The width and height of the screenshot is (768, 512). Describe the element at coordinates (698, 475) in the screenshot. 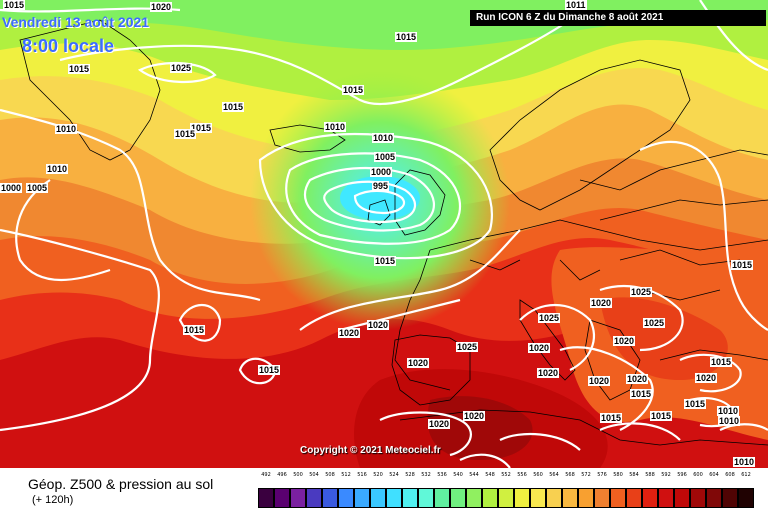

I see `scale-tick-label: 600` at that location.